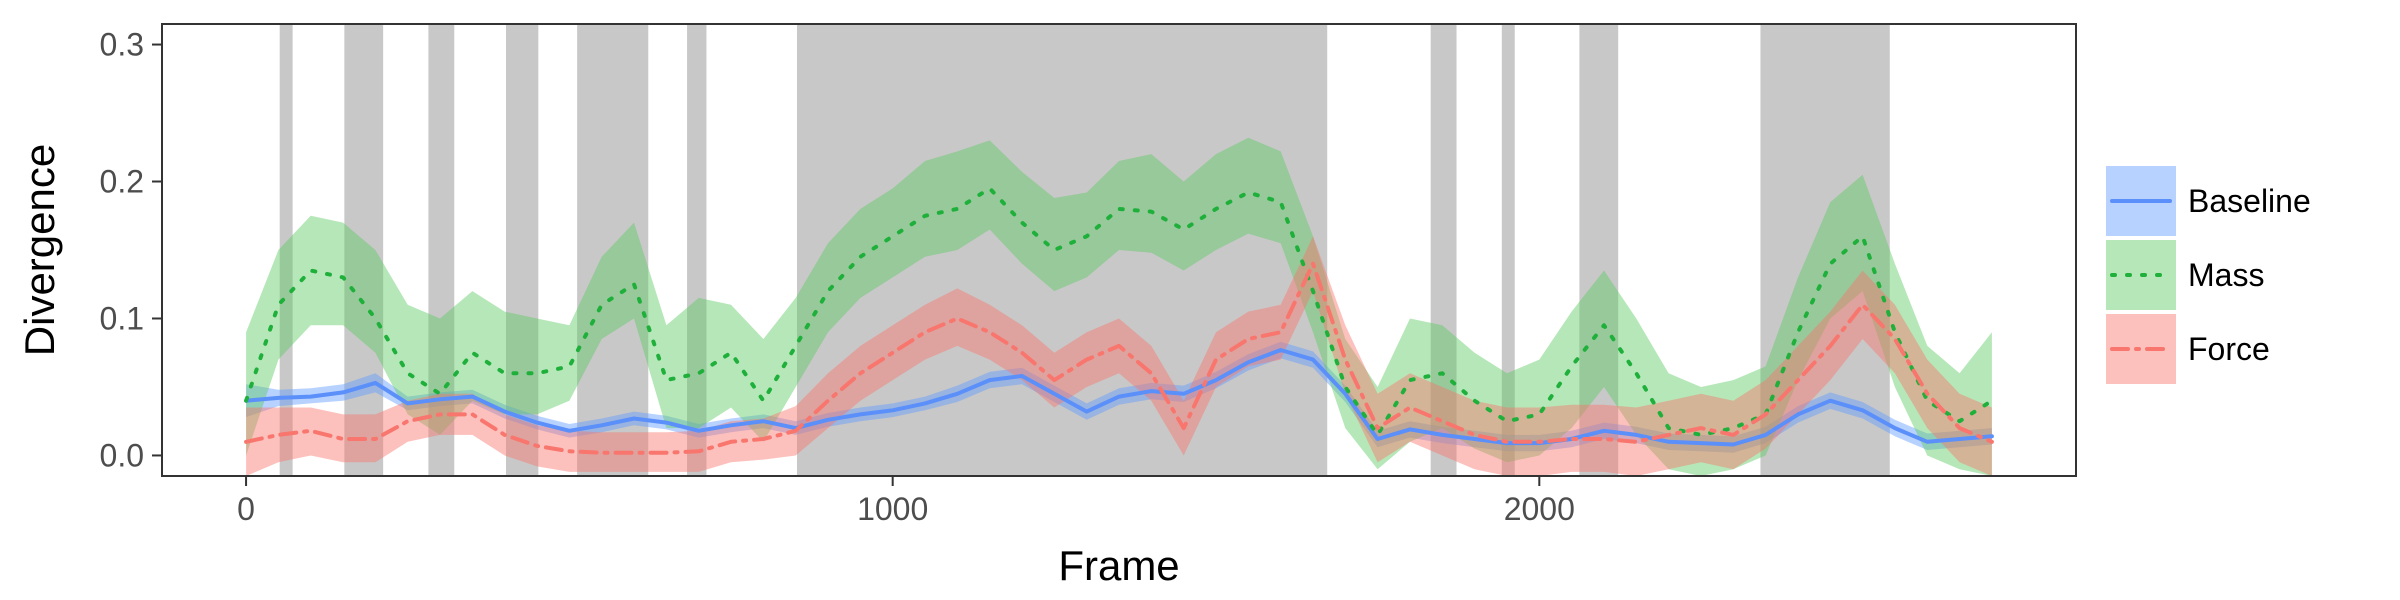  Describe the element at coordinates (39, 250) in the screenshot. I see `y-axis-title: Divergence` at that location.